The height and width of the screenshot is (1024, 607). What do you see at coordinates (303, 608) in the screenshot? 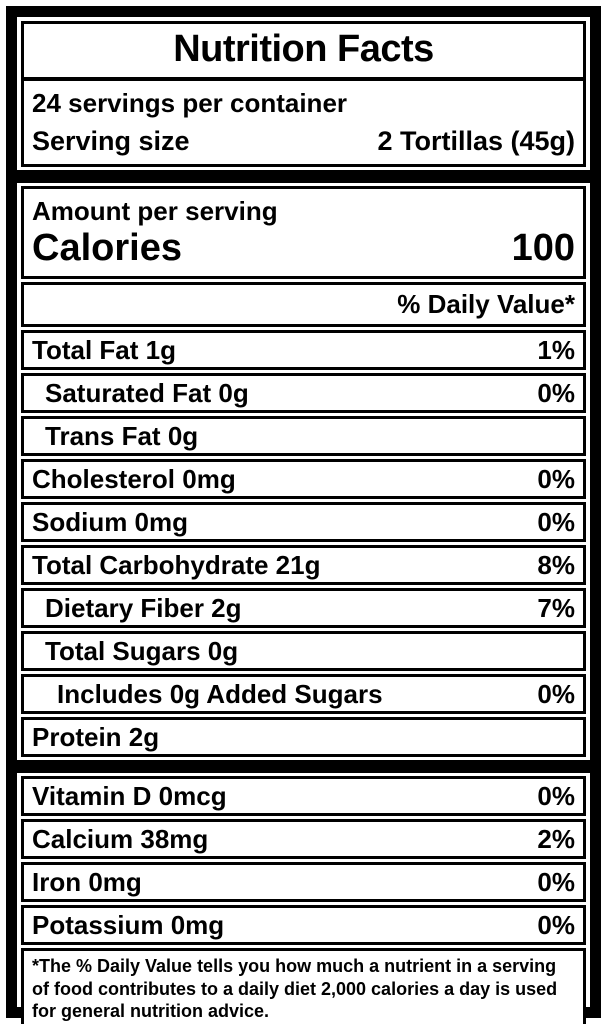
I see `nutrient-row-dietary-fiber: Dietary Fiber 2g 7%` at bounding box center [303, 608].